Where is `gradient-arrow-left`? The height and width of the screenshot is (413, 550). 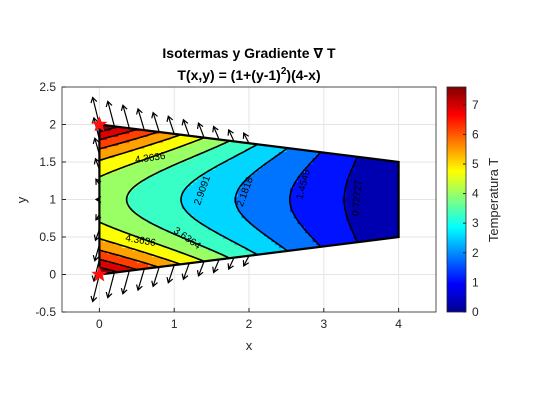
gradient-arrow-left is located at coordinates (98, 199).